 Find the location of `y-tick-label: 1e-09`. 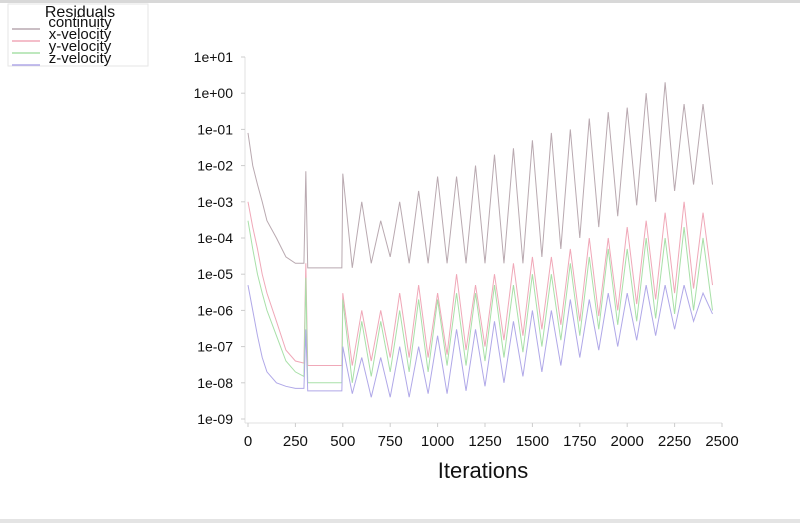

y-tick-label: 1e-09 is located at coordinates (215, 419).